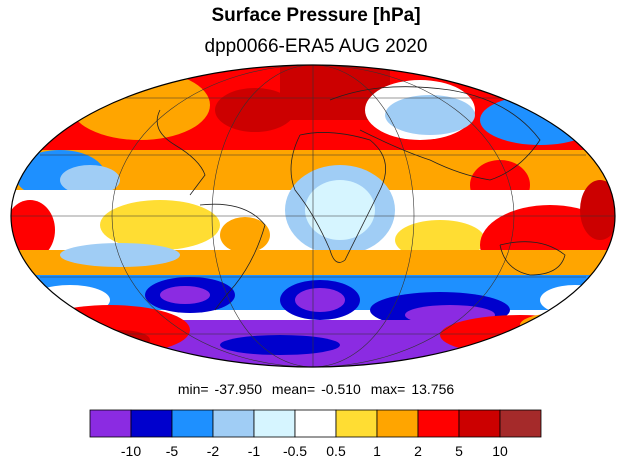  What do you see at coordinates (172, 451) in the screenshot?
I see `colorbar-tick-label: -5` at bounding box center [172, 451].